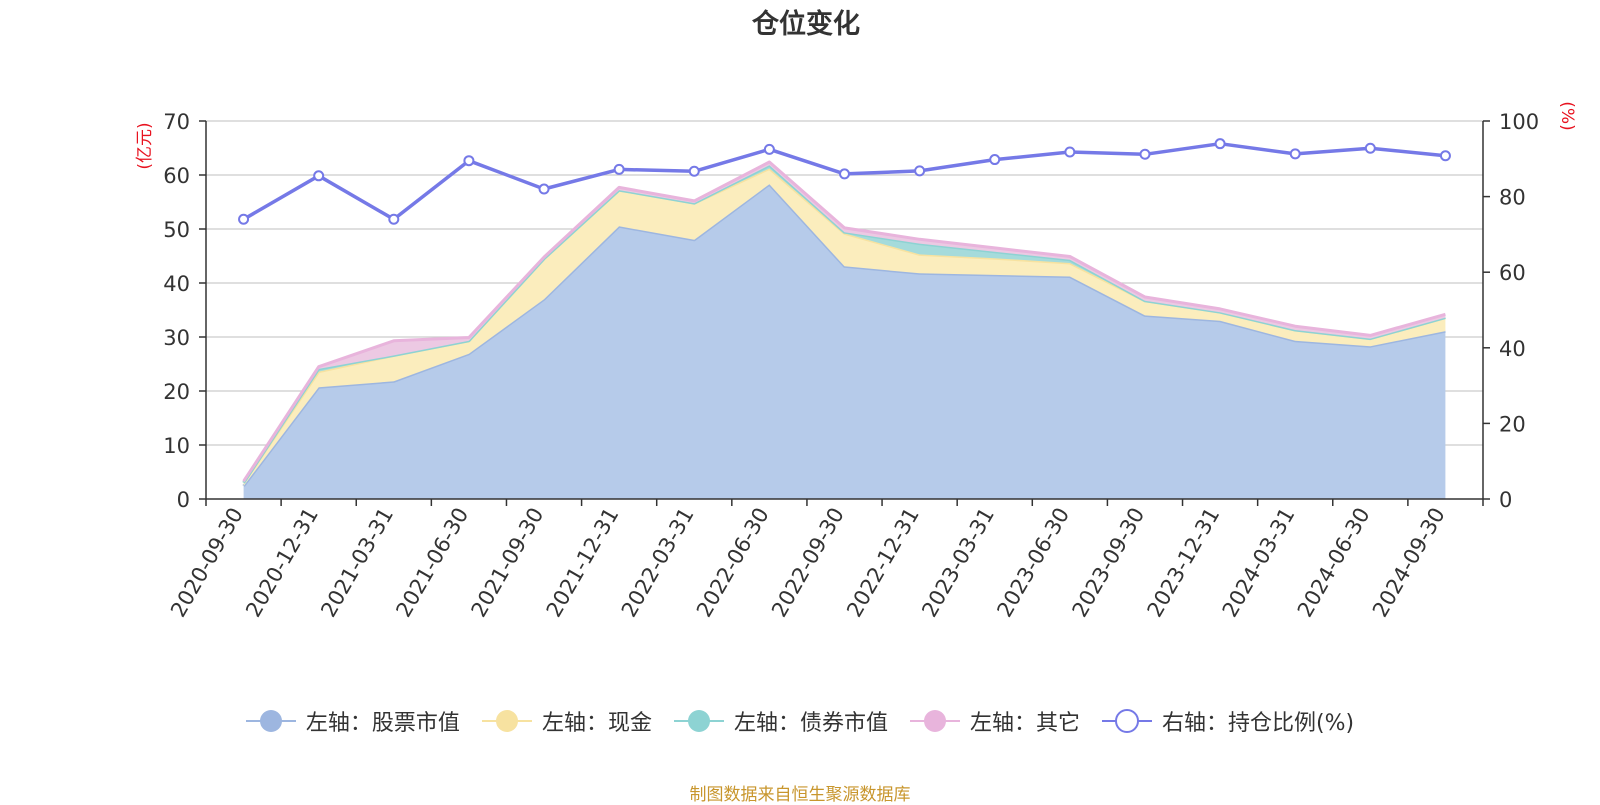 This screenshot has width=1600, height=805. What do you see at coordinates (810, 723) in the screenshot?
I see `legend-label-bond: 左轴：债券市值` at bounding box center [810, 723].